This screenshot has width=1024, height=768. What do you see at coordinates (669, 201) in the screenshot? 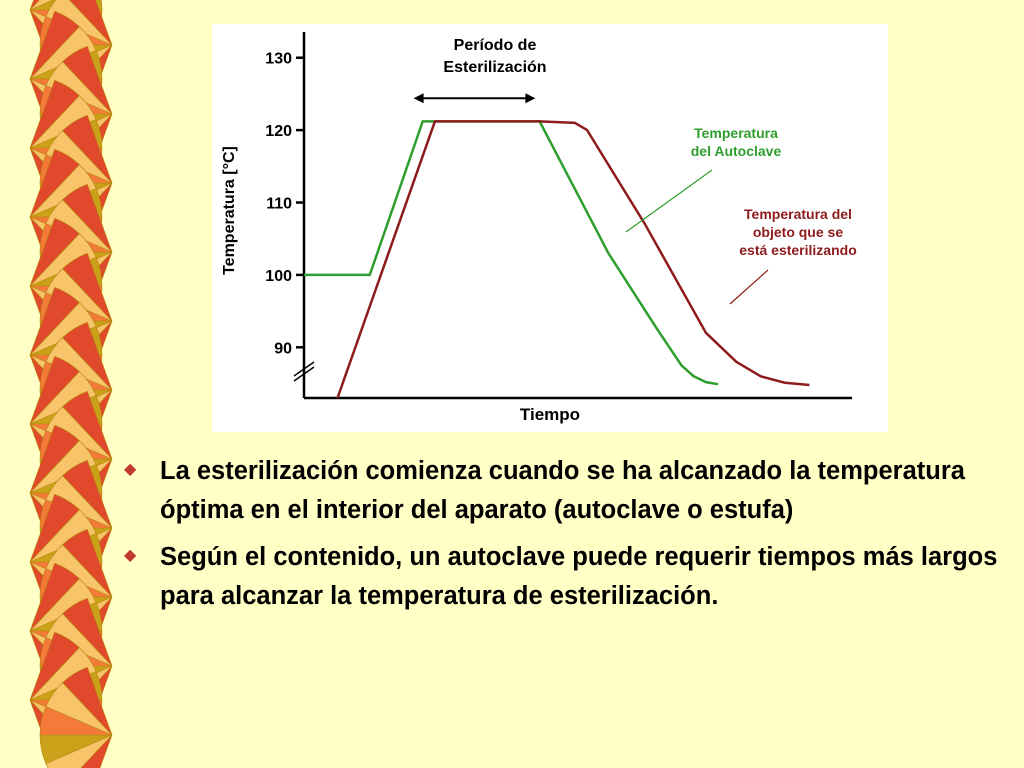
I see `autoclave-leader-line` at bounding box center [669, 201].